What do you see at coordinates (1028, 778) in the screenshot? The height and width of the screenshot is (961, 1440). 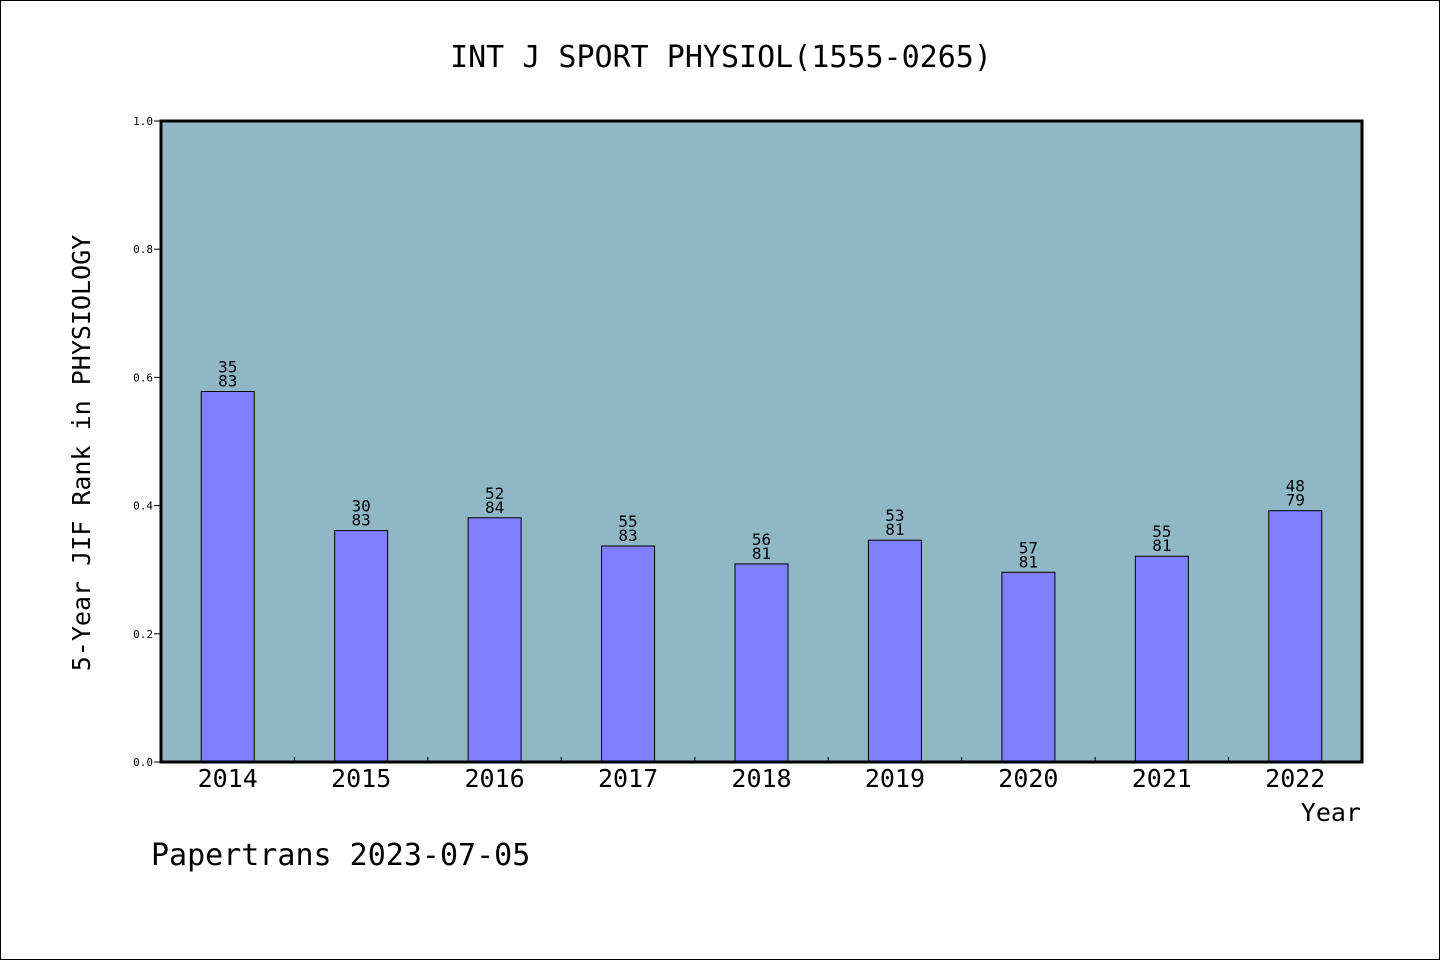 I see `x-tick-label: 2020` at bounding box center [1028, 778].